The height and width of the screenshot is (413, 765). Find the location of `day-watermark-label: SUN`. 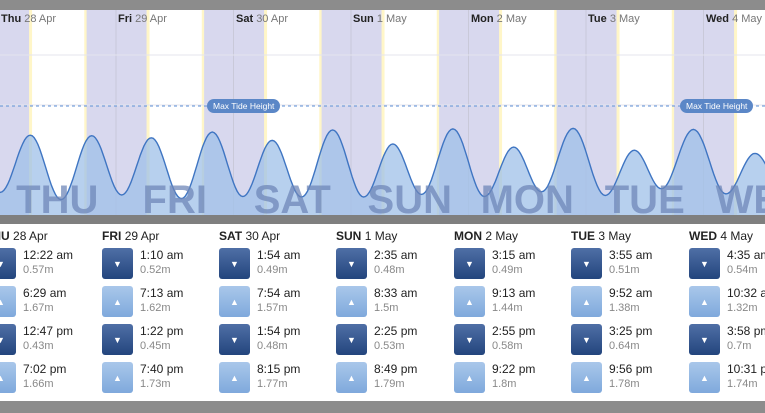

day-watermark-label: SUN is located at coordinates (410, 196).